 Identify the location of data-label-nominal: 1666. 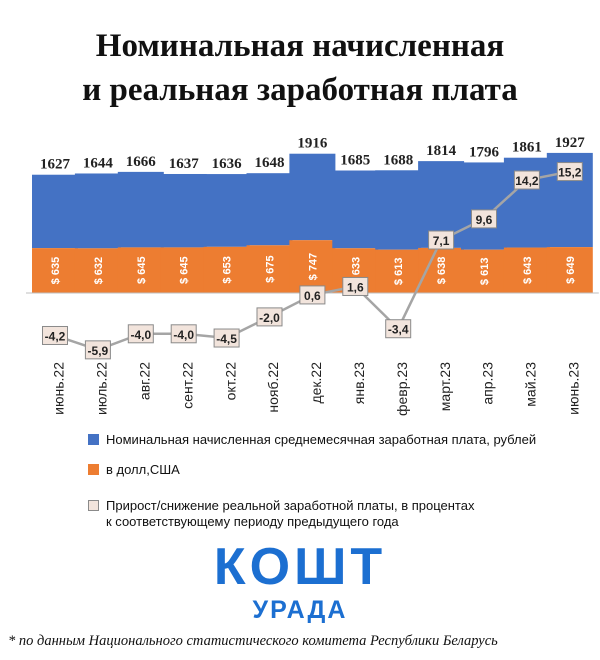
(141, 162).